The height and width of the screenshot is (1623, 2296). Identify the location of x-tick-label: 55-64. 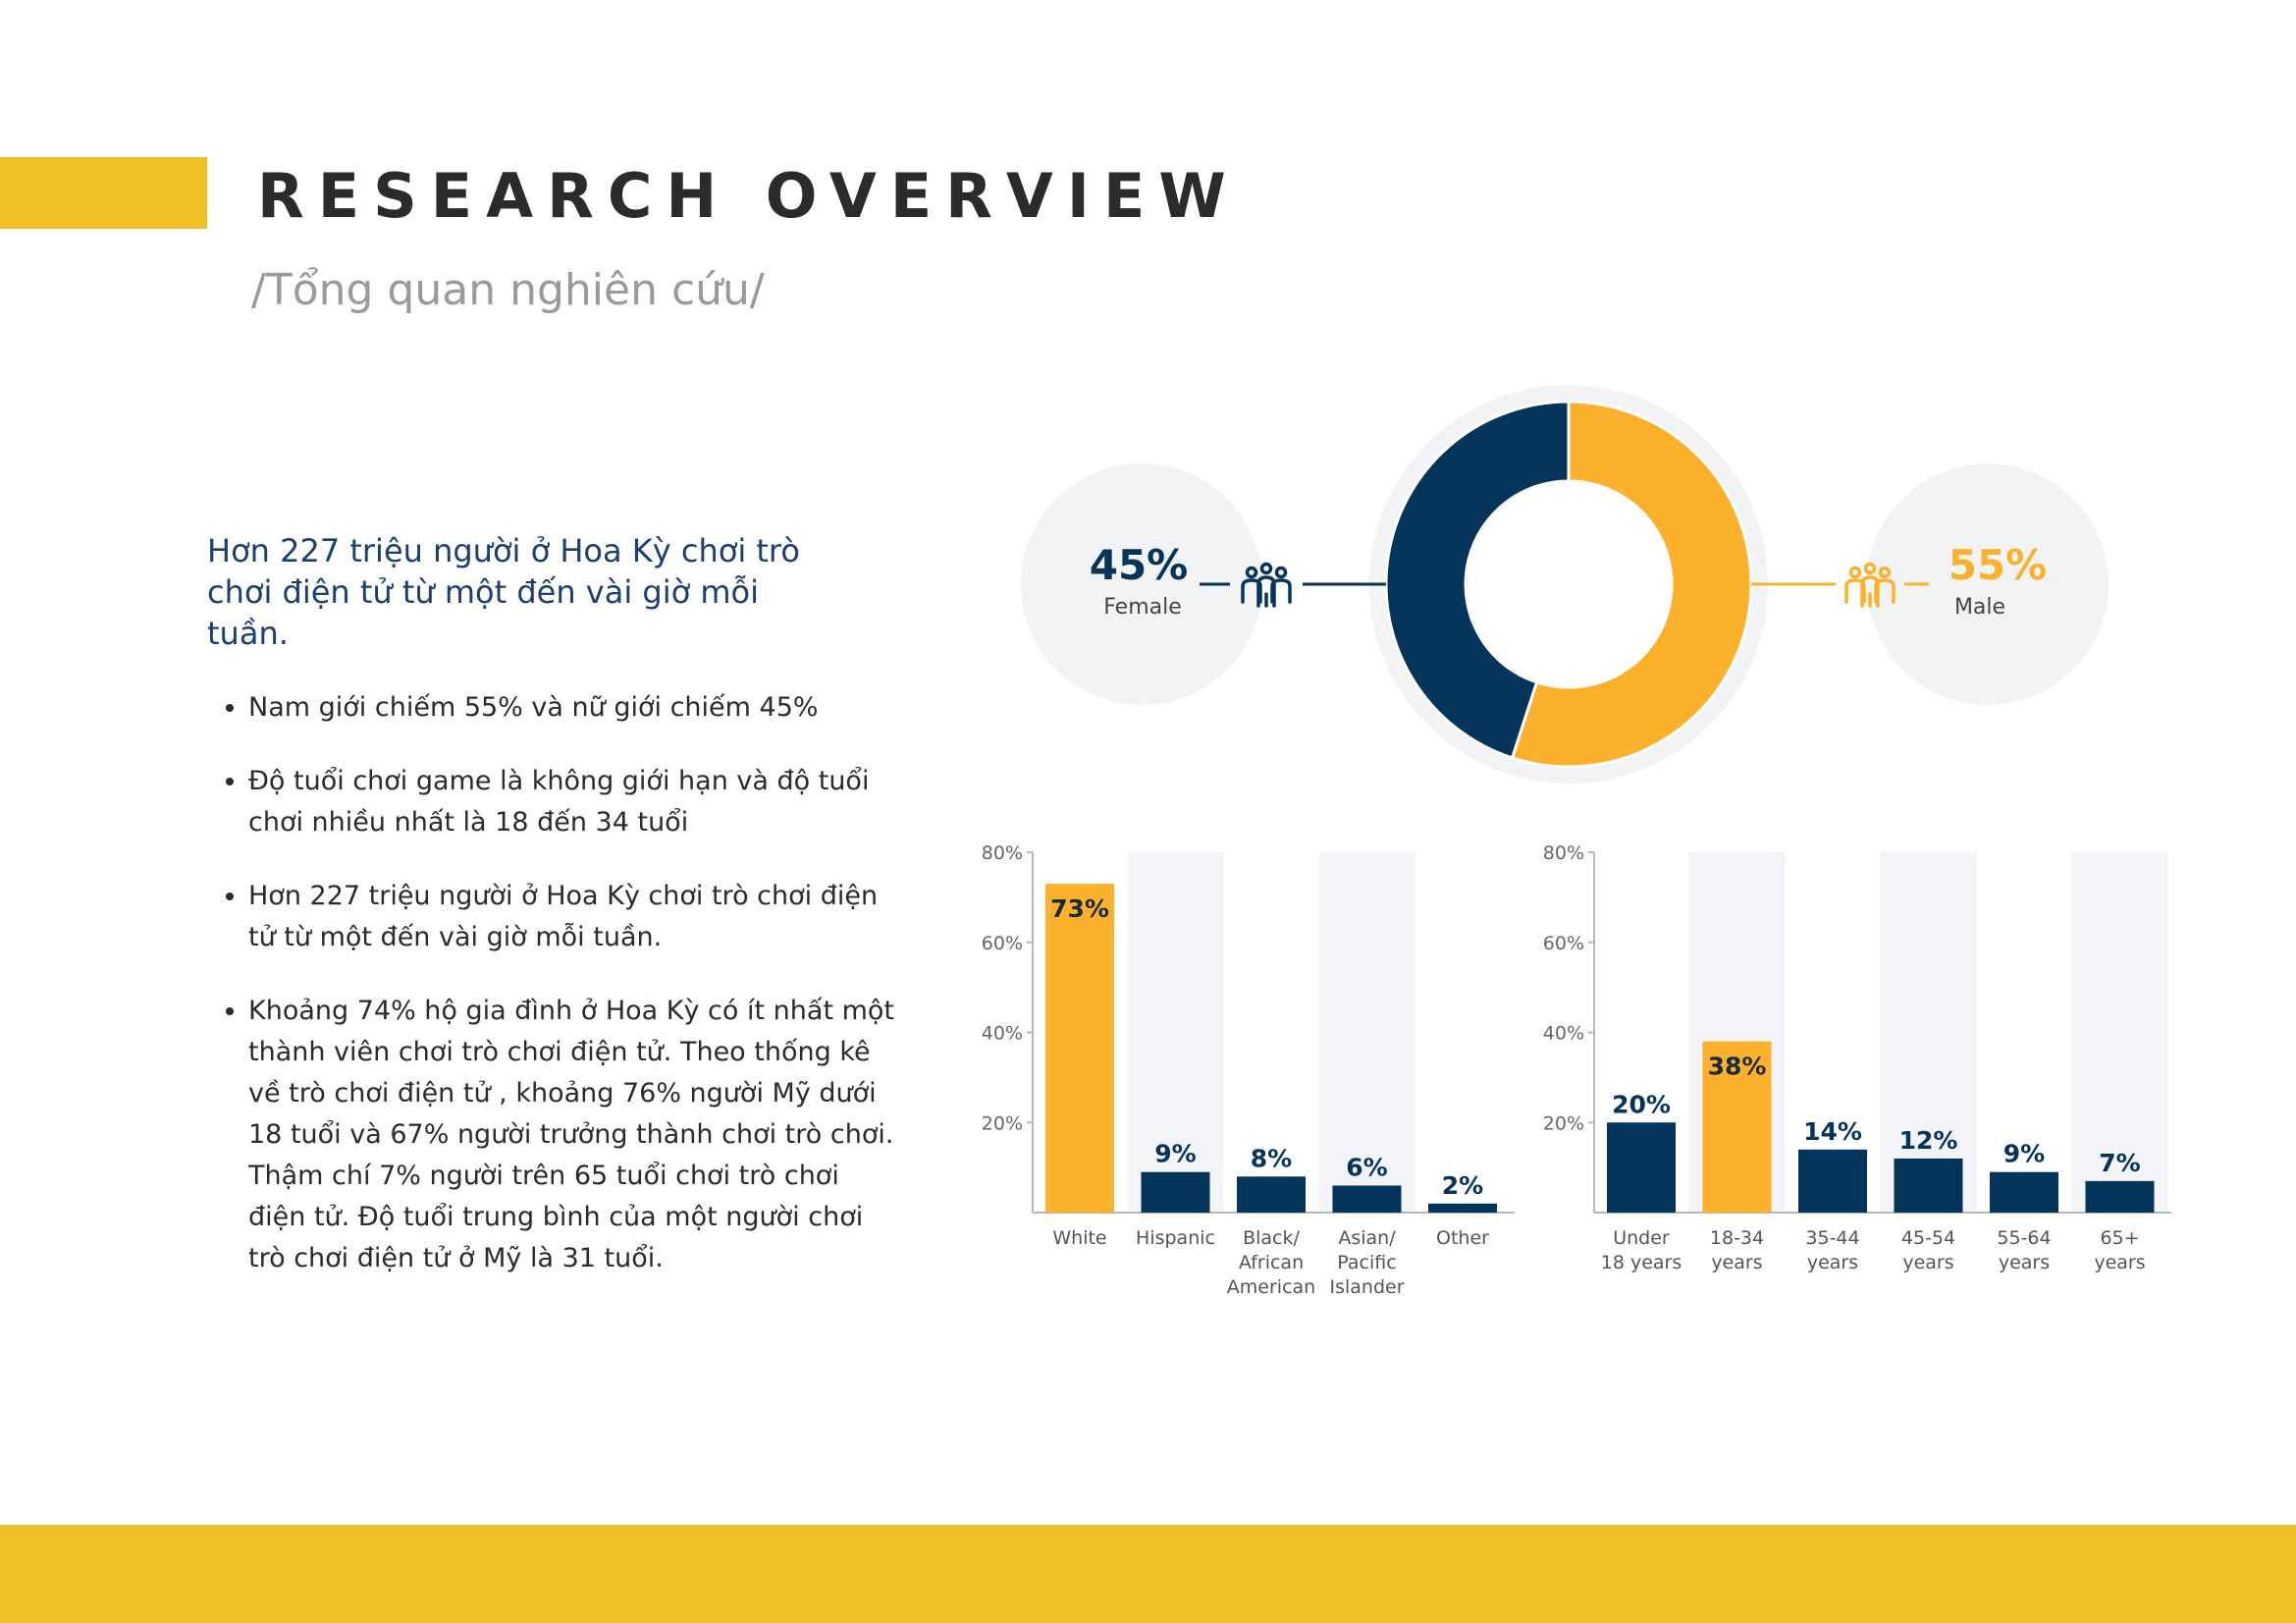
(2024, 1238).